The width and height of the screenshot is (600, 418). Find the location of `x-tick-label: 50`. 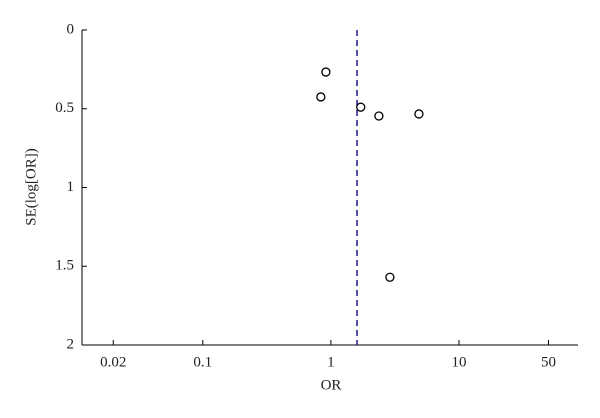

x-tick-label: 50 is located at coordinates (548, 362).